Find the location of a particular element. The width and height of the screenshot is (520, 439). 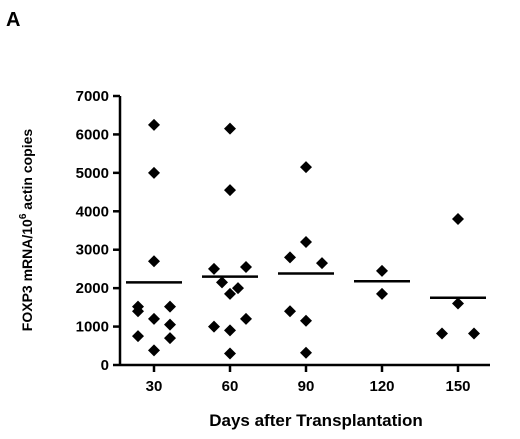

y-tick-label: 7000 is located at coordinates (92, 96).